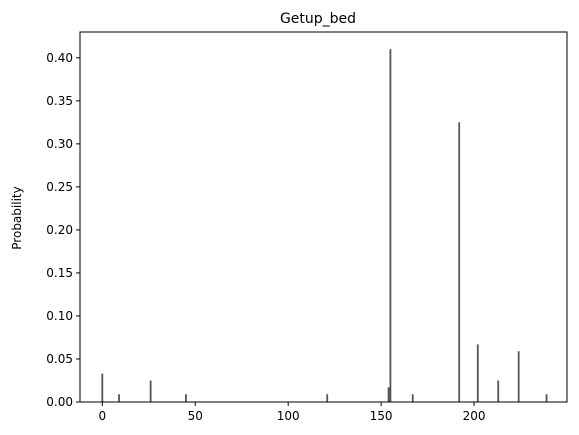 Image resolution: width=579 pixels, height=435 pixels. Describe the element at coordinates (195, 416) in the screenshot. I see `x-tick-label-1: 50` at that location.